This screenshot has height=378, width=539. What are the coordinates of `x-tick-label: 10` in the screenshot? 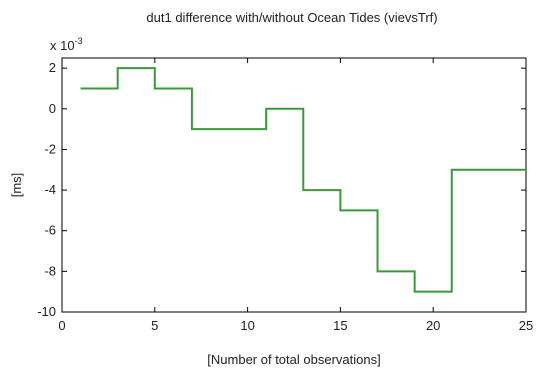 It's located at (247, 325).